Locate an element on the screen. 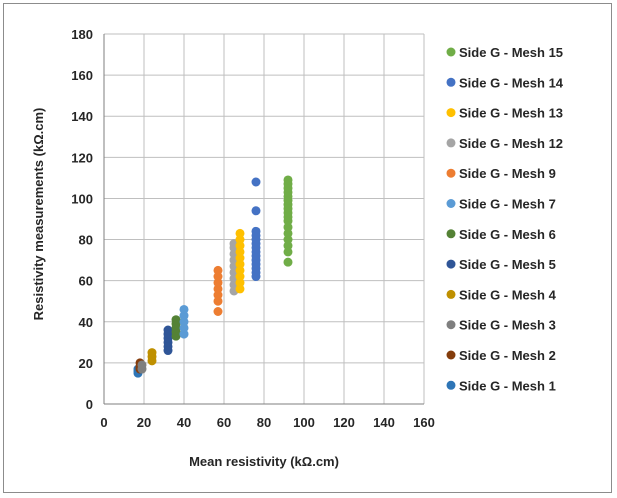 The height and width of the screenshot is (498, 617). x-tick-labels: 0 20 40 60 80 100 120 140 160 is located at coordinates (267, 422).